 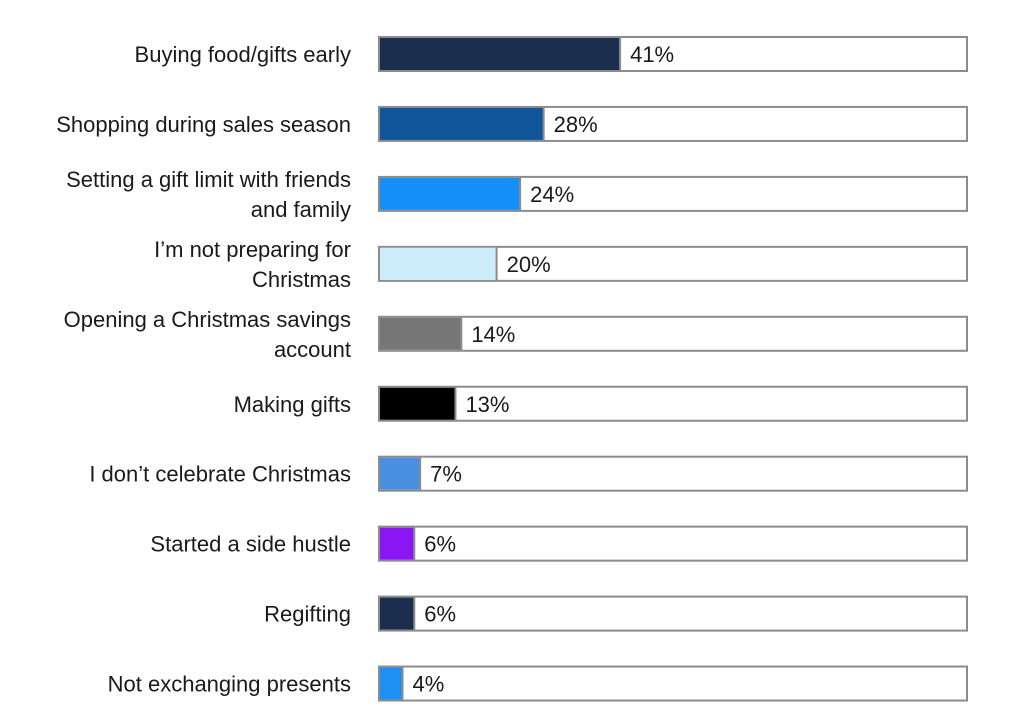 What do you see at coordinates (312, 349) in the screenshot?
I see `category-label: account` at bounding box center [312, 349].